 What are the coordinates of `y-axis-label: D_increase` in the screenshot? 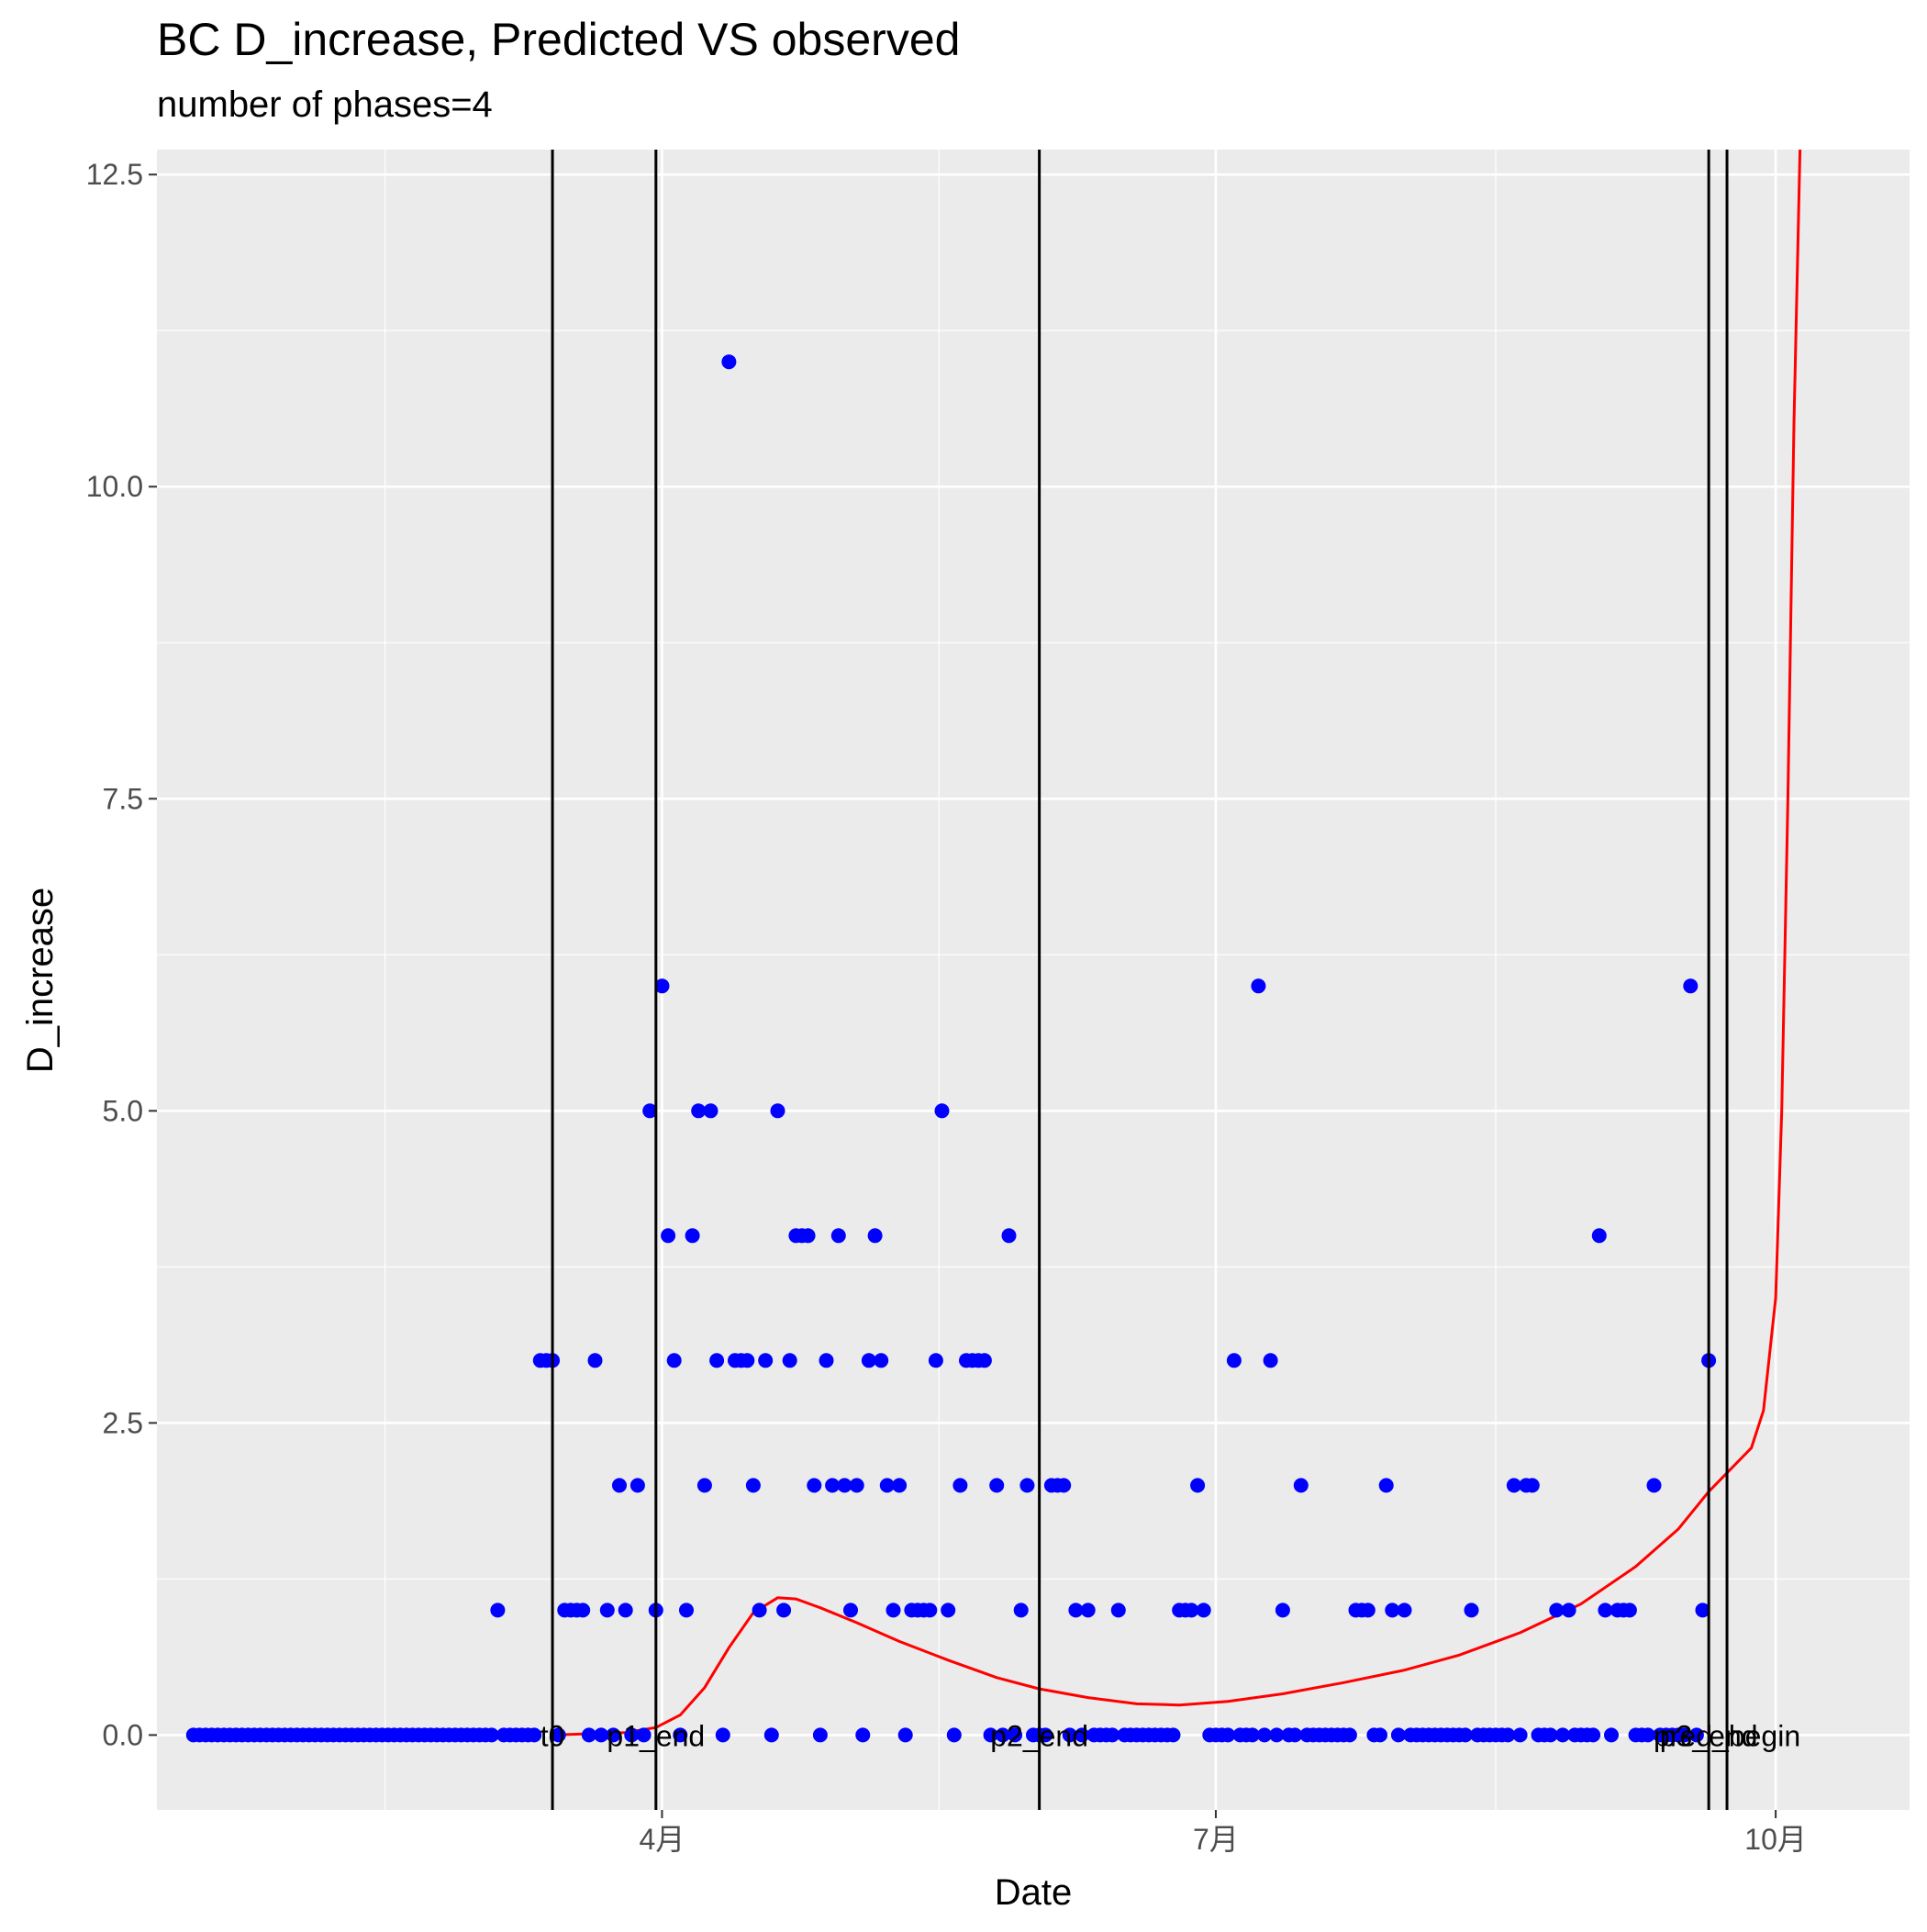 It's located at (40, 981).